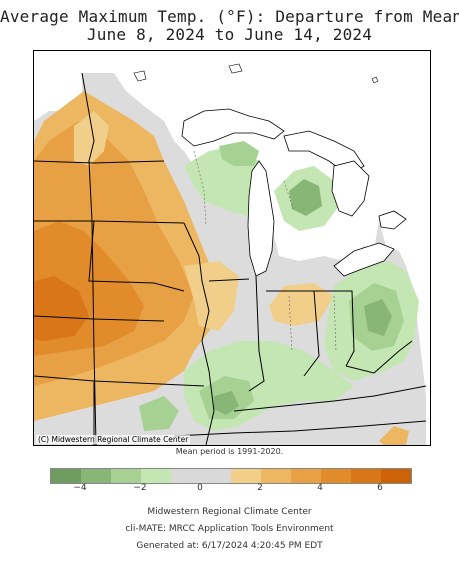  What do you see at coordinates (200, 488) in the screenshot?
I see `legend-tick-label: 0` at bounding box center [200, 488].